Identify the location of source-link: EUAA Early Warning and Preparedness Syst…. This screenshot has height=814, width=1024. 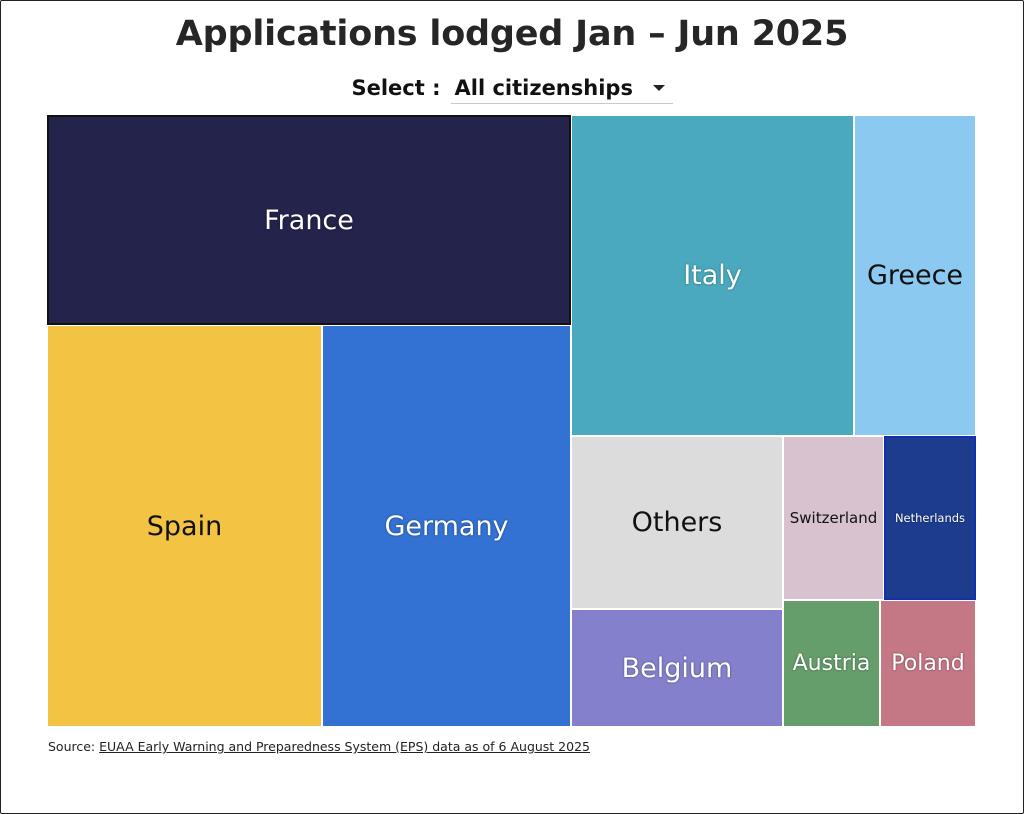
(344, 746).